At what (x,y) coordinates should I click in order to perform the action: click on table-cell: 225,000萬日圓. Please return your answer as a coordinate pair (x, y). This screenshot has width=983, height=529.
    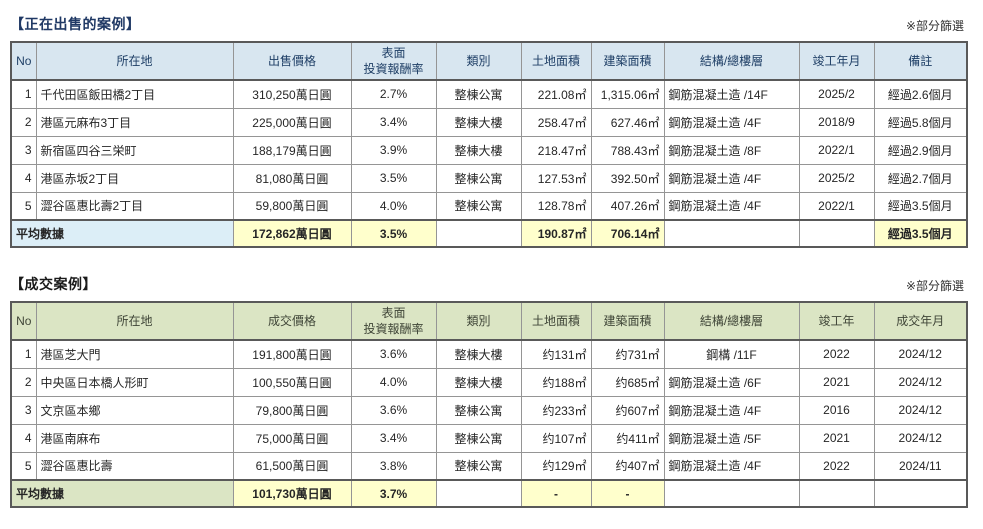
    Looking at the image, I should click on (292, 122).